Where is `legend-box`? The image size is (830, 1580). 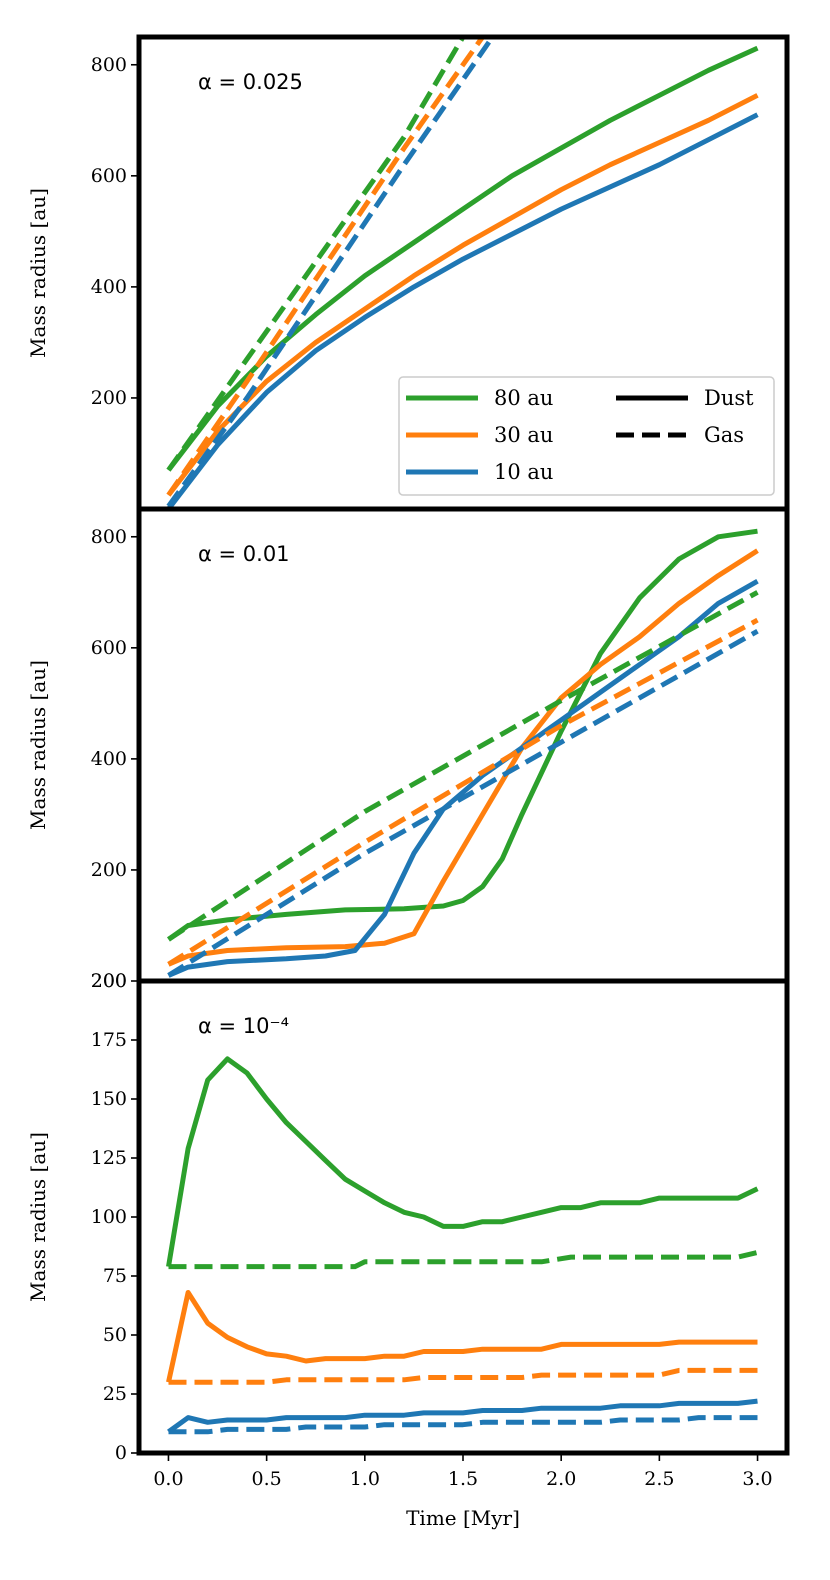
legend-box is located at coordinates (586, 436).